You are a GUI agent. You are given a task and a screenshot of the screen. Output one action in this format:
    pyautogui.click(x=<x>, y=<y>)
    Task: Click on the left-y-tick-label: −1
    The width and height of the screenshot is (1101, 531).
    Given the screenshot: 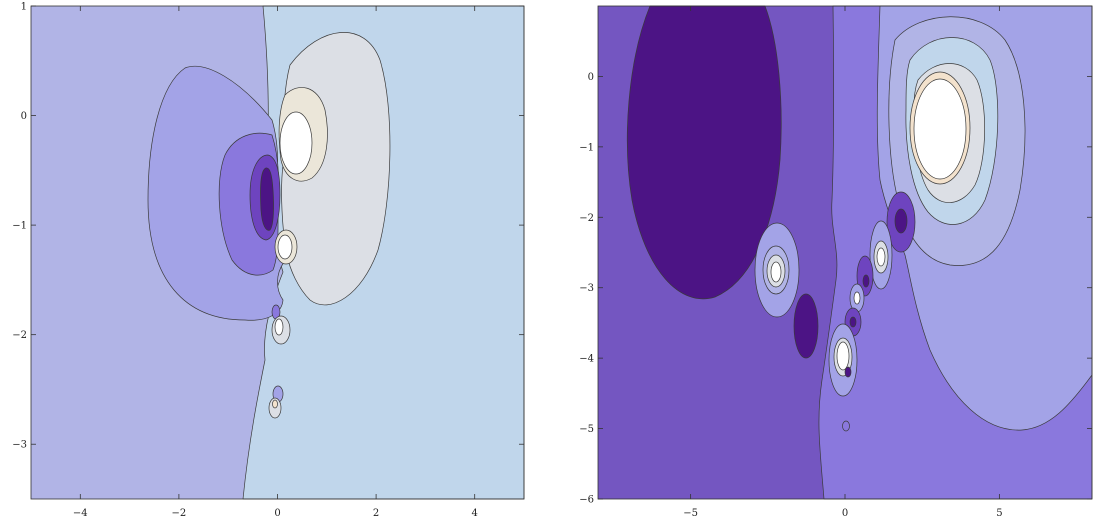 What is the action you would take?
    pyautogui.click(x=19, y=226)
    